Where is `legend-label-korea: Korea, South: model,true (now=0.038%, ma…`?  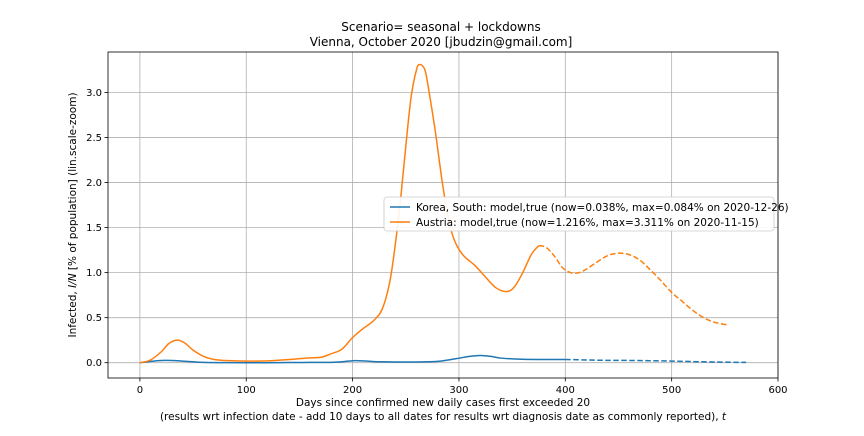
legend-label-korea: Korea, South: model,true (now=0.038%, ma… is located at coordinates (602, 208).